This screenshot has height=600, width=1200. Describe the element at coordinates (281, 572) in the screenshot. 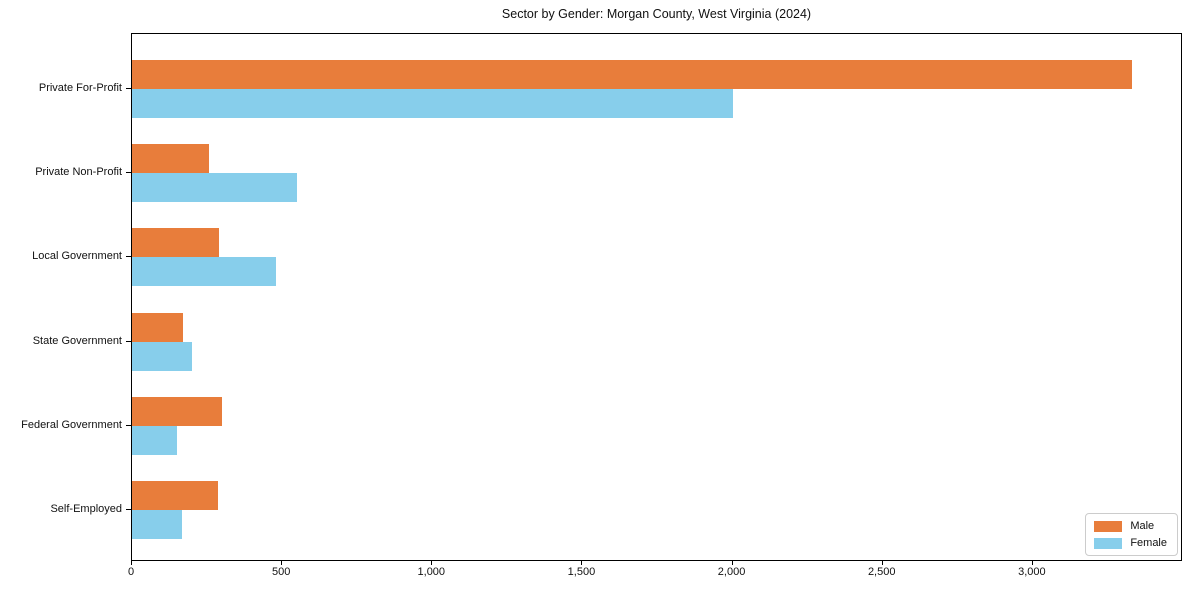

I see `xtick-label-500: 500` at that location.